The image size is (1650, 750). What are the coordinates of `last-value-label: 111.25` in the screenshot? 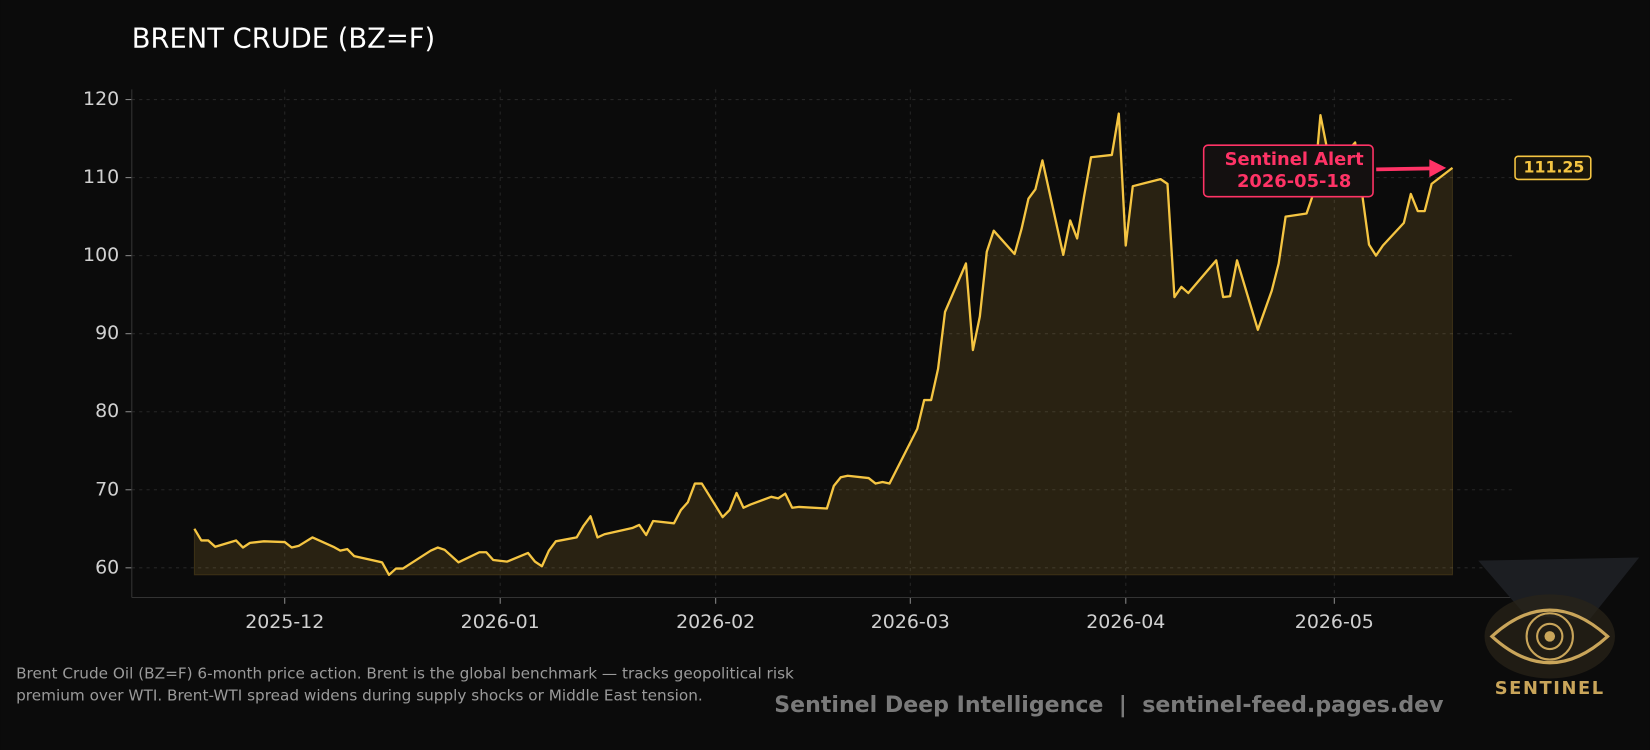 It's located at (1554, 166).